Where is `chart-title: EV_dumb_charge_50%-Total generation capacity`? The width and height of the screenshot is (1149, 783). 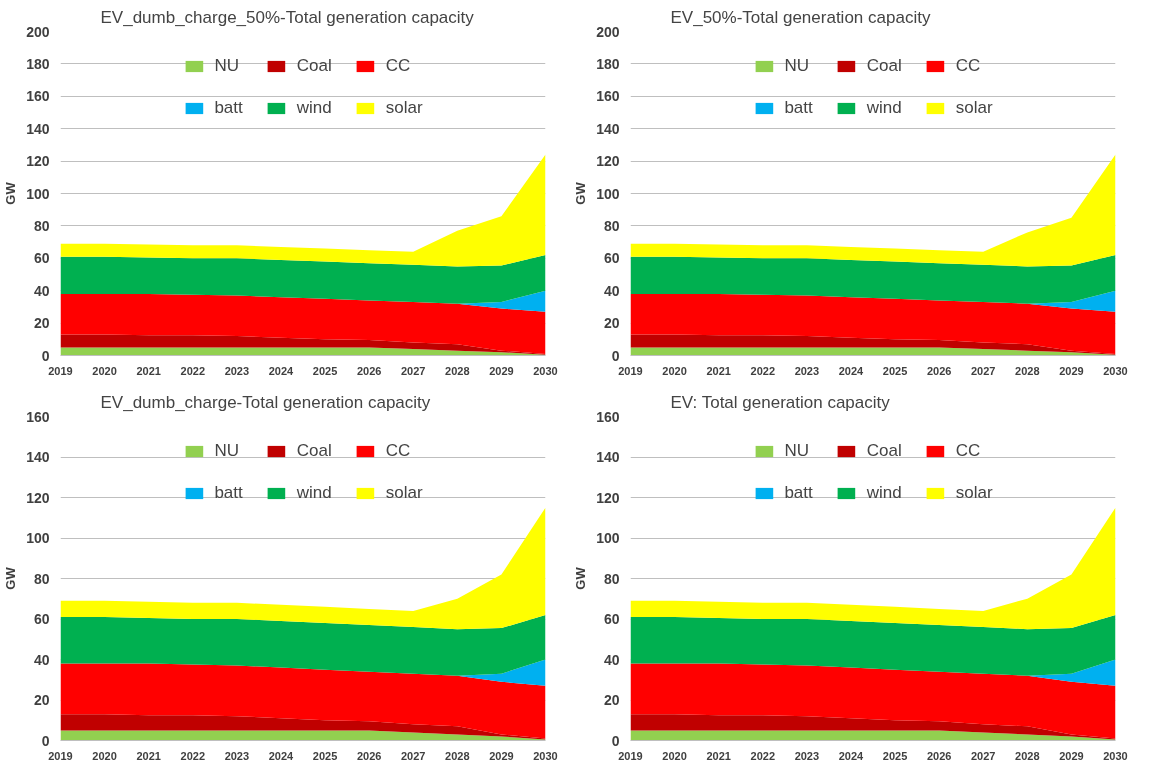
chart-title: EV_dumb_charge_50%-Total generation capacity is located at coordinates (287, 17).